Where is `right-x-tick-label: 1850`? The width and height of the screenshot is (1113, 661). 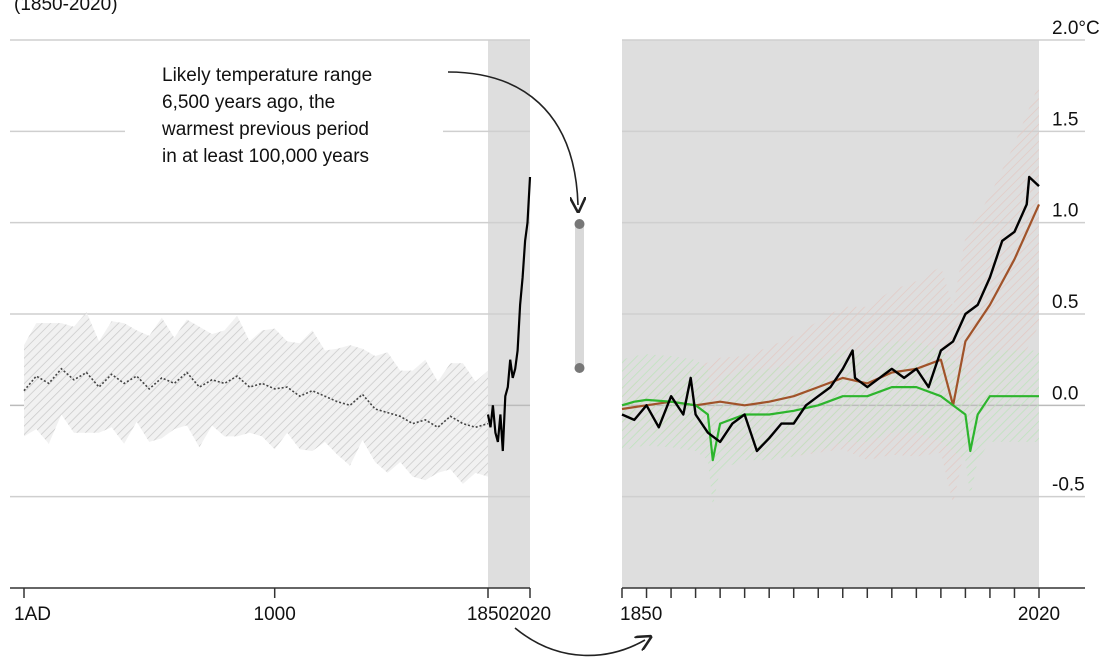
right-x-tick-label: 1850 is located at coordinates (641, 614).